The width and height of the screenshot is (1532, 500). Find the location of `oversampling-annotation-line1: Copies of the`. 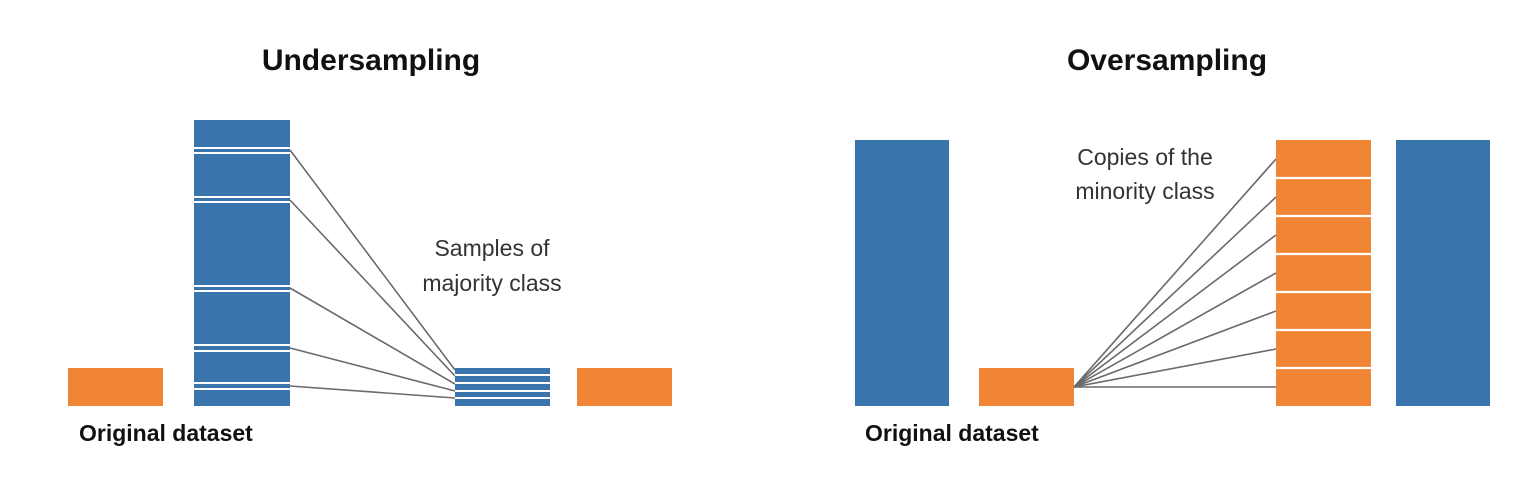

oversampling-annotation-line1: Copies of the is located at coordinates (1145, 157).